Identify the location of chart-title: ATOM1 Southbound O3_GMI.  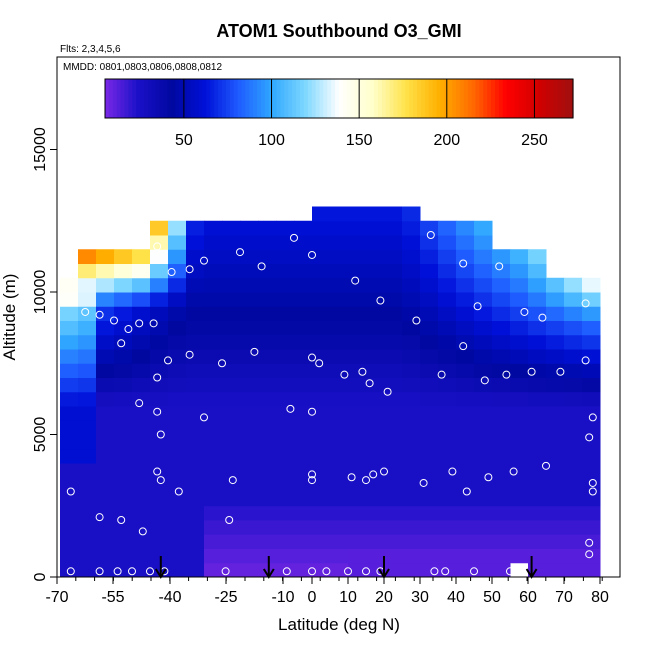
(338, 31).